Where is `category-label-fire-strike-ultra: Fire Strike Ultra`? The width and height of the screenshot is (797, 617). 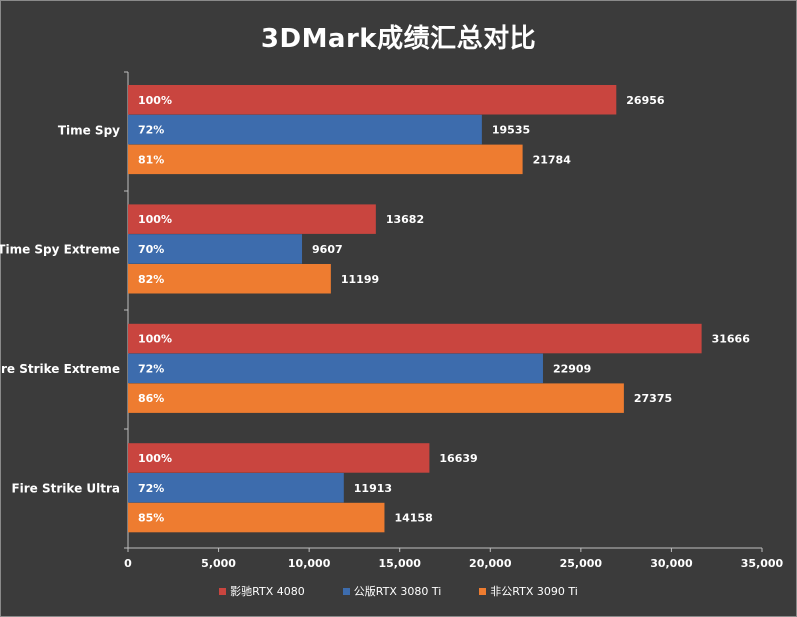
category-label-fire-strike-ultra: Fire Strike Ultra is located at coordinates (65, 488).